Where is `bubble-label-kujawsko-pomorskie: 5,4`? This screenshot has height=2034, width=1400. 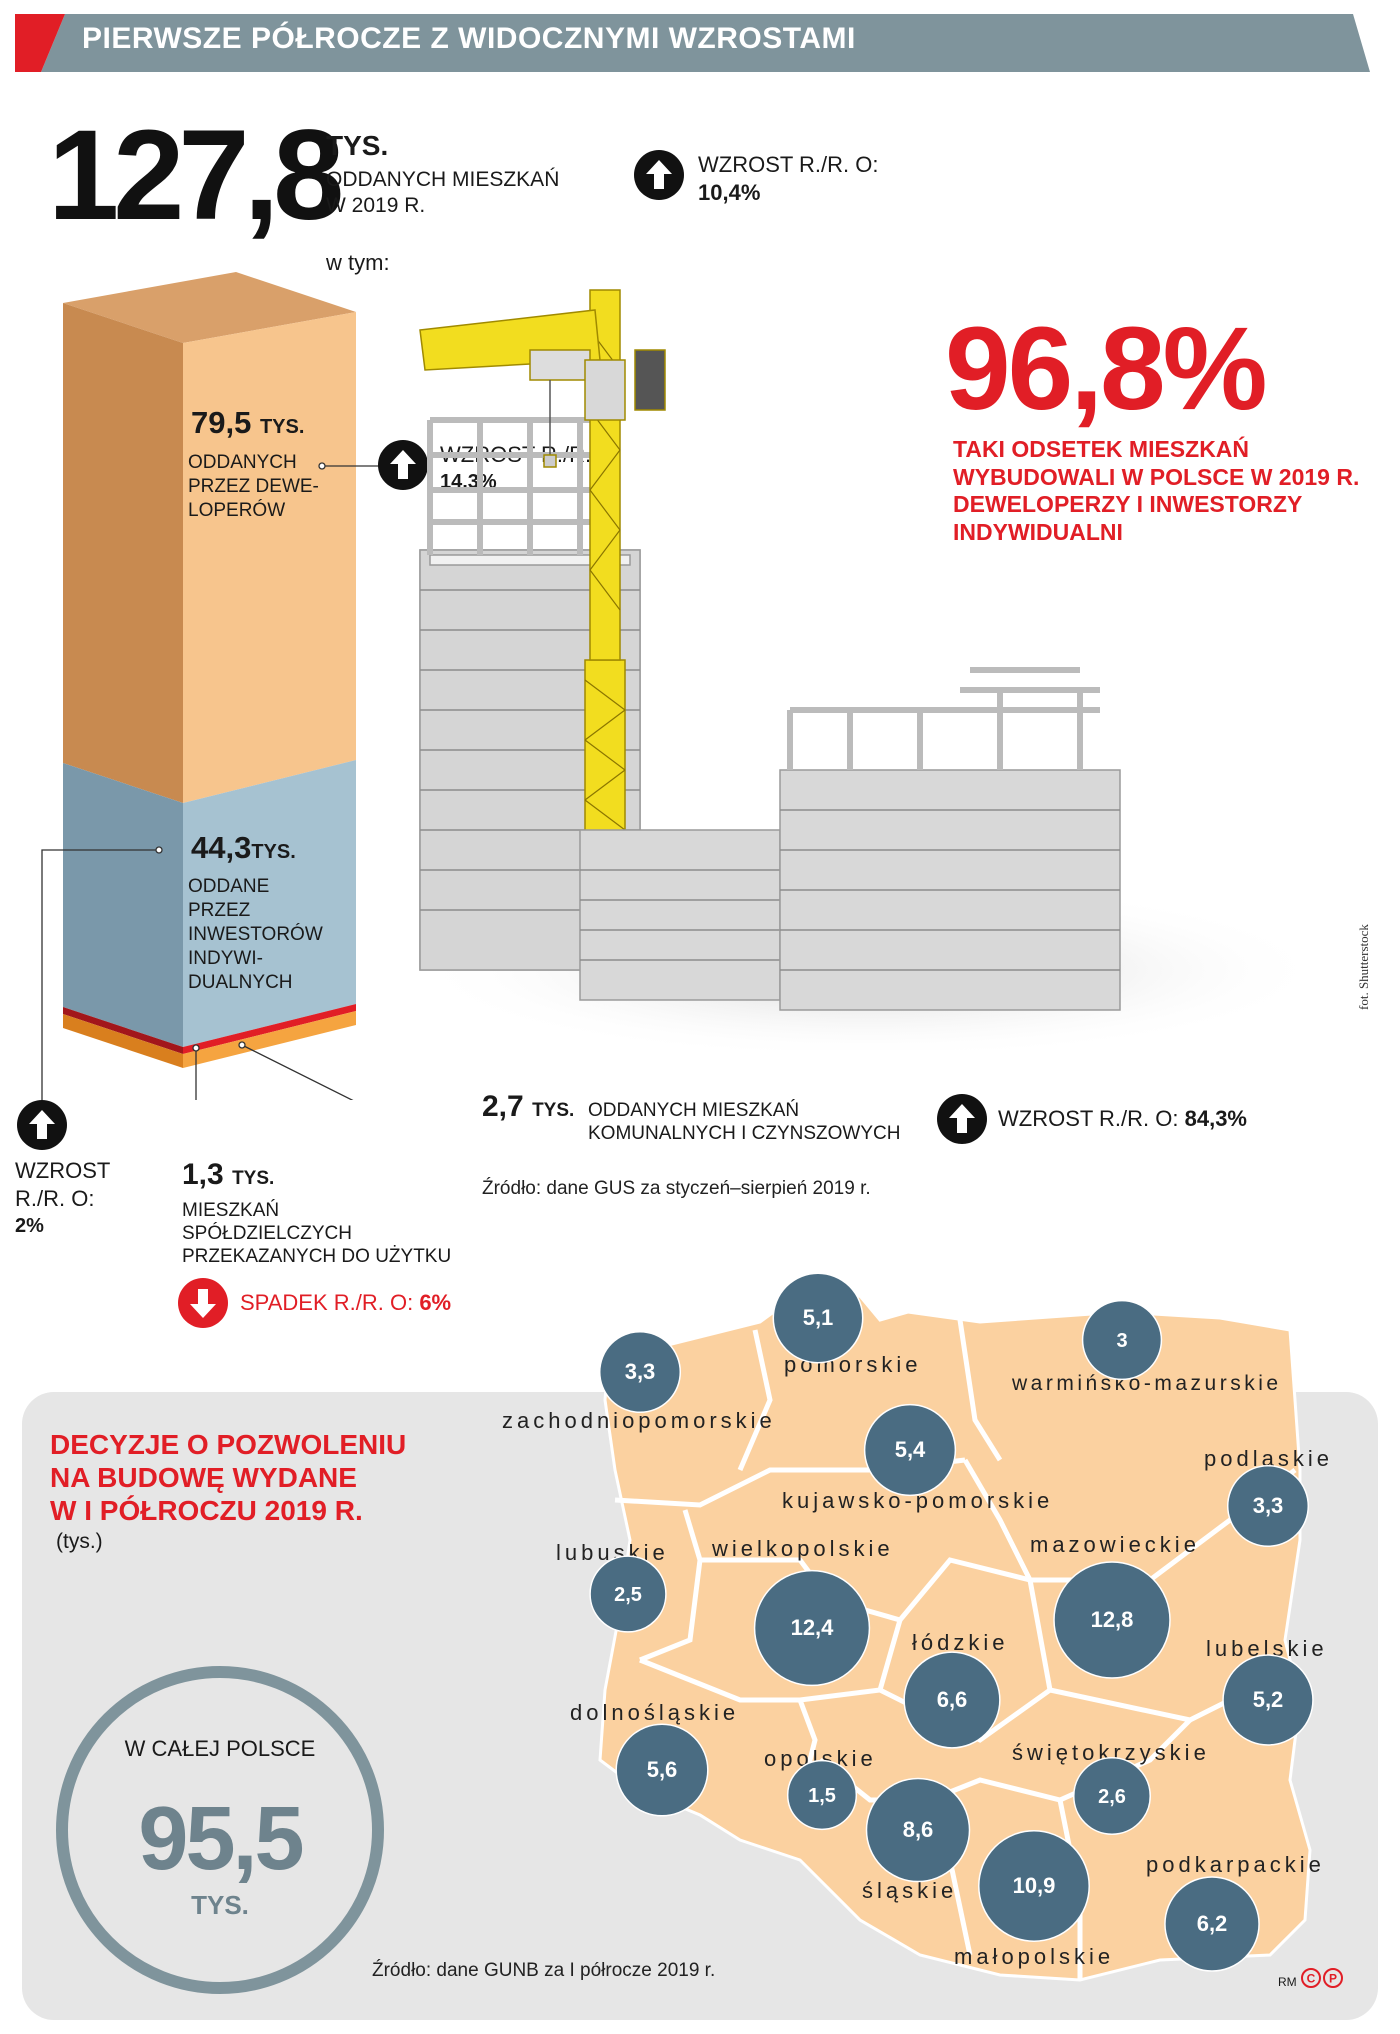 bubble-label-kujawsko-pomorskie: 5,4 is located at coordinates (910, 1449).